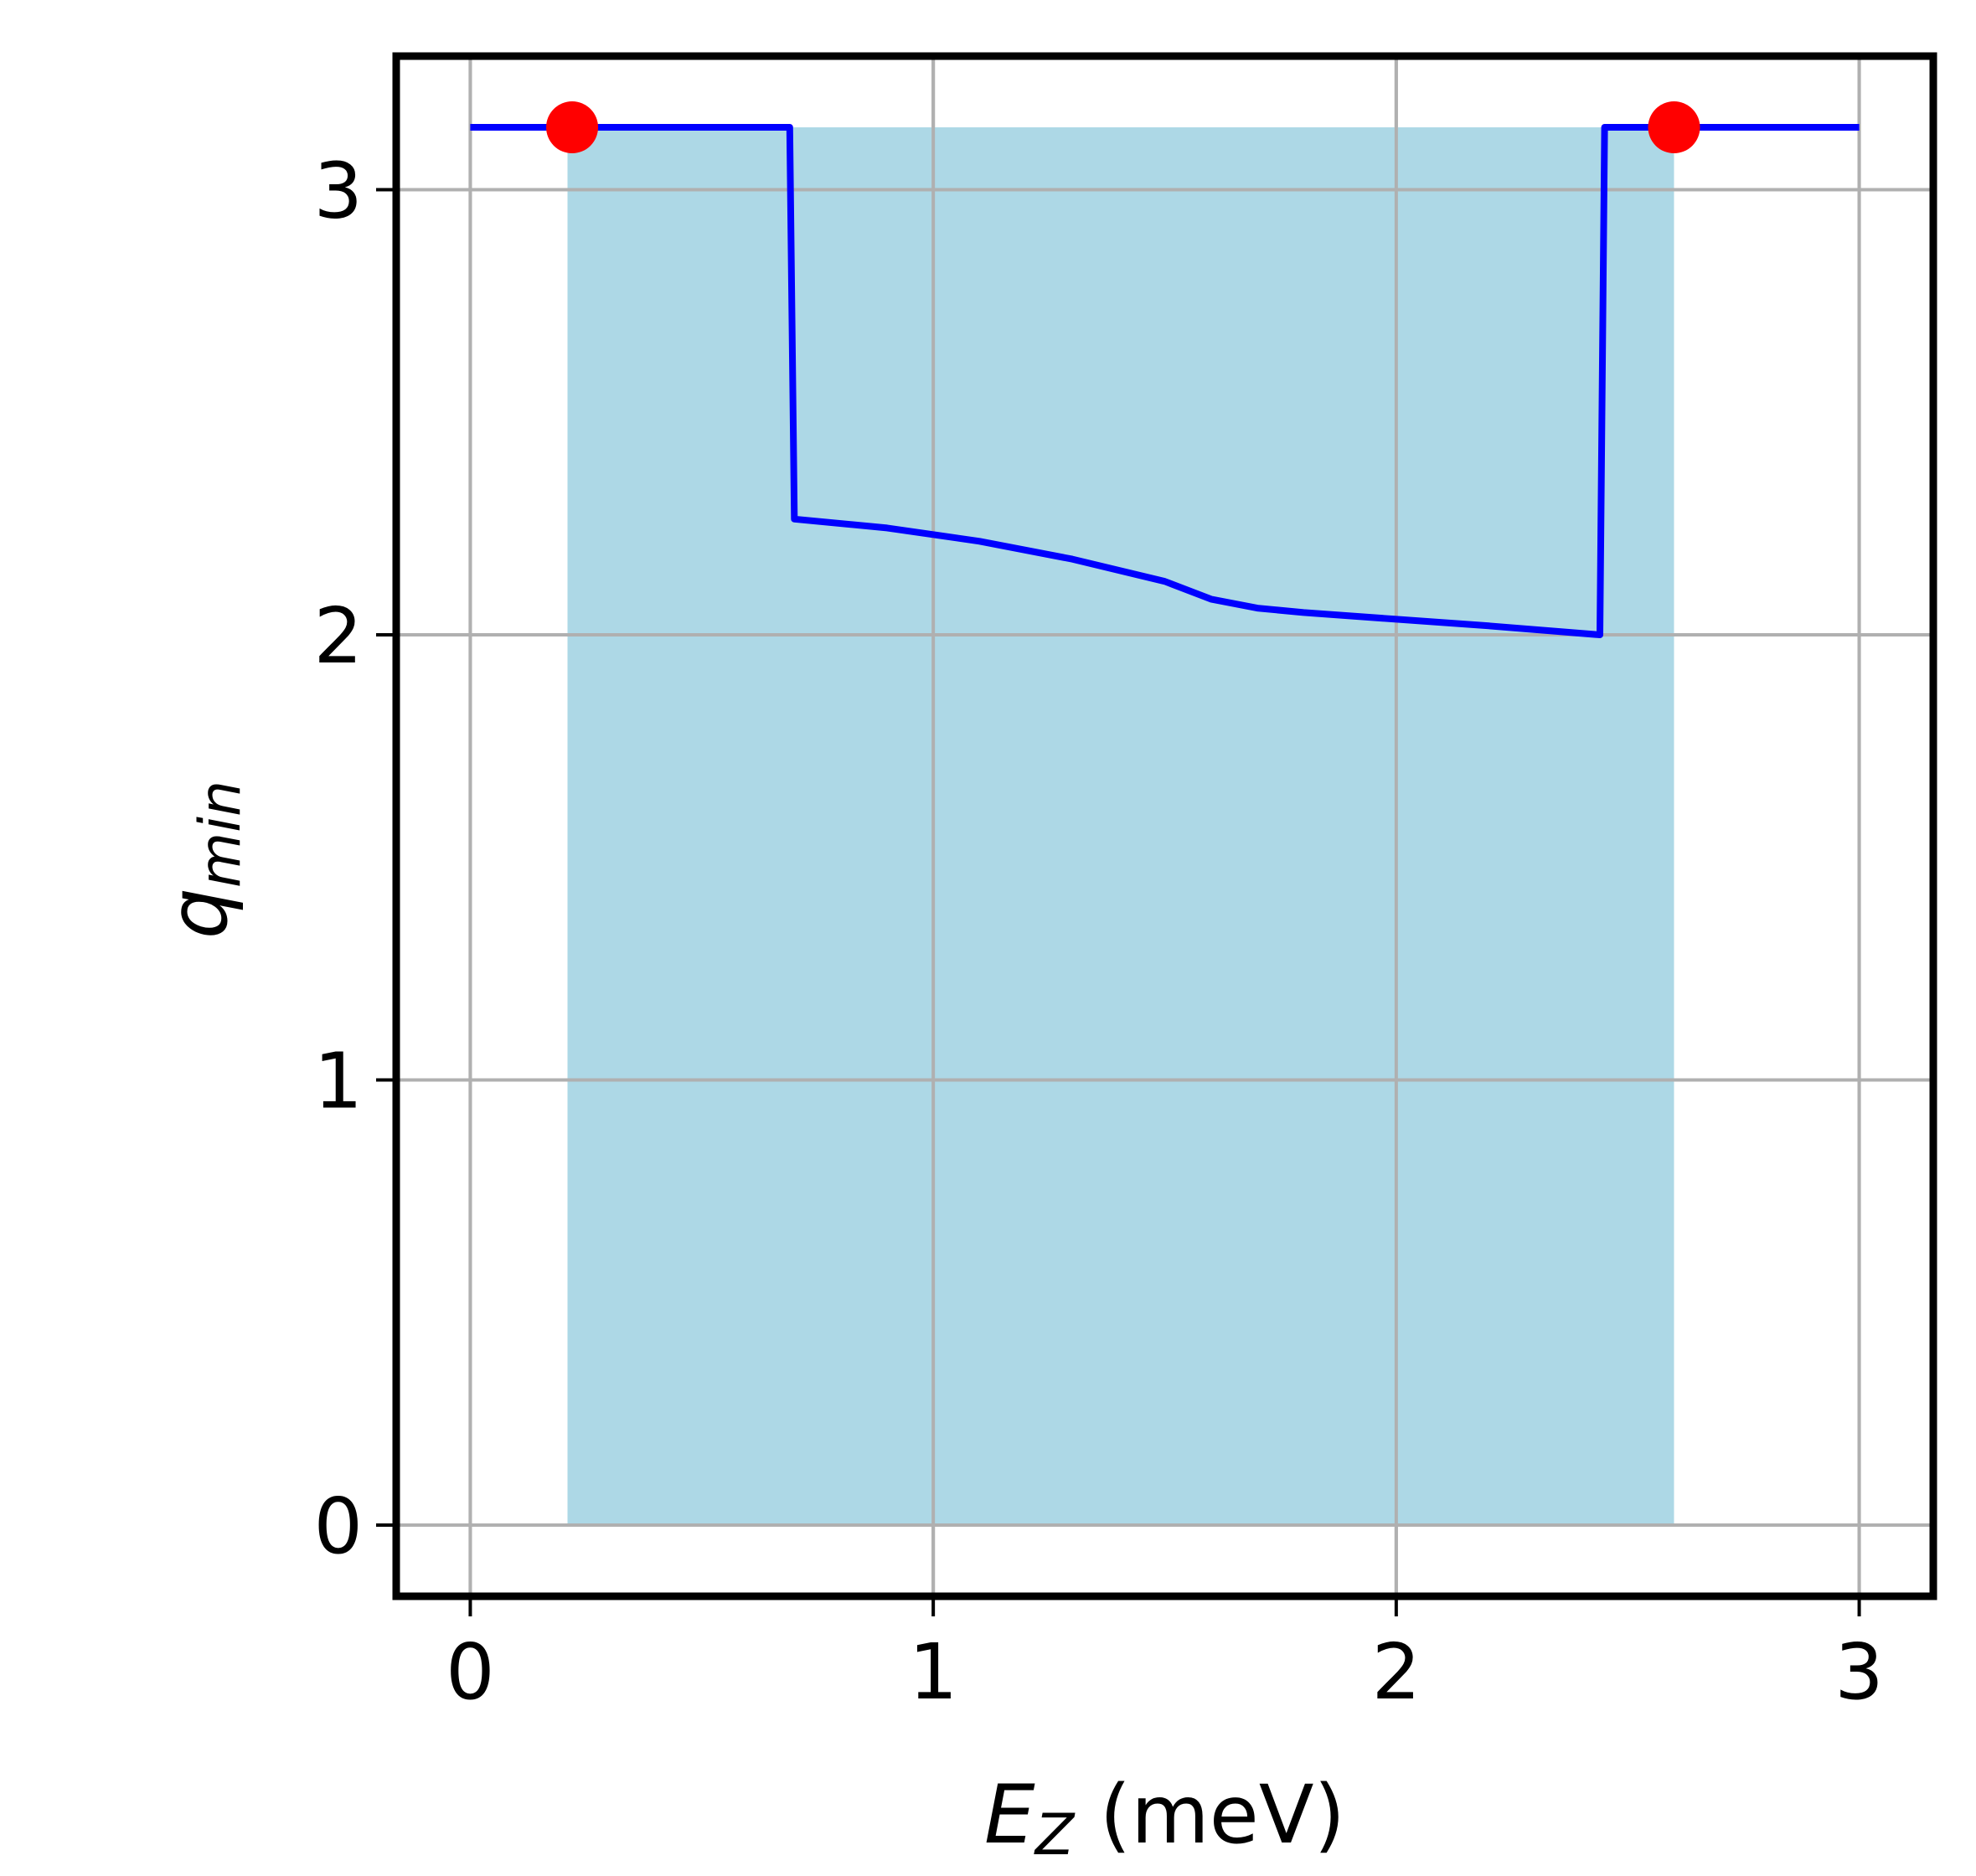  Describe the element at coordinates (1009, 1815) in the screenshot. I see `x-axis-label-symbol: E` at that location.